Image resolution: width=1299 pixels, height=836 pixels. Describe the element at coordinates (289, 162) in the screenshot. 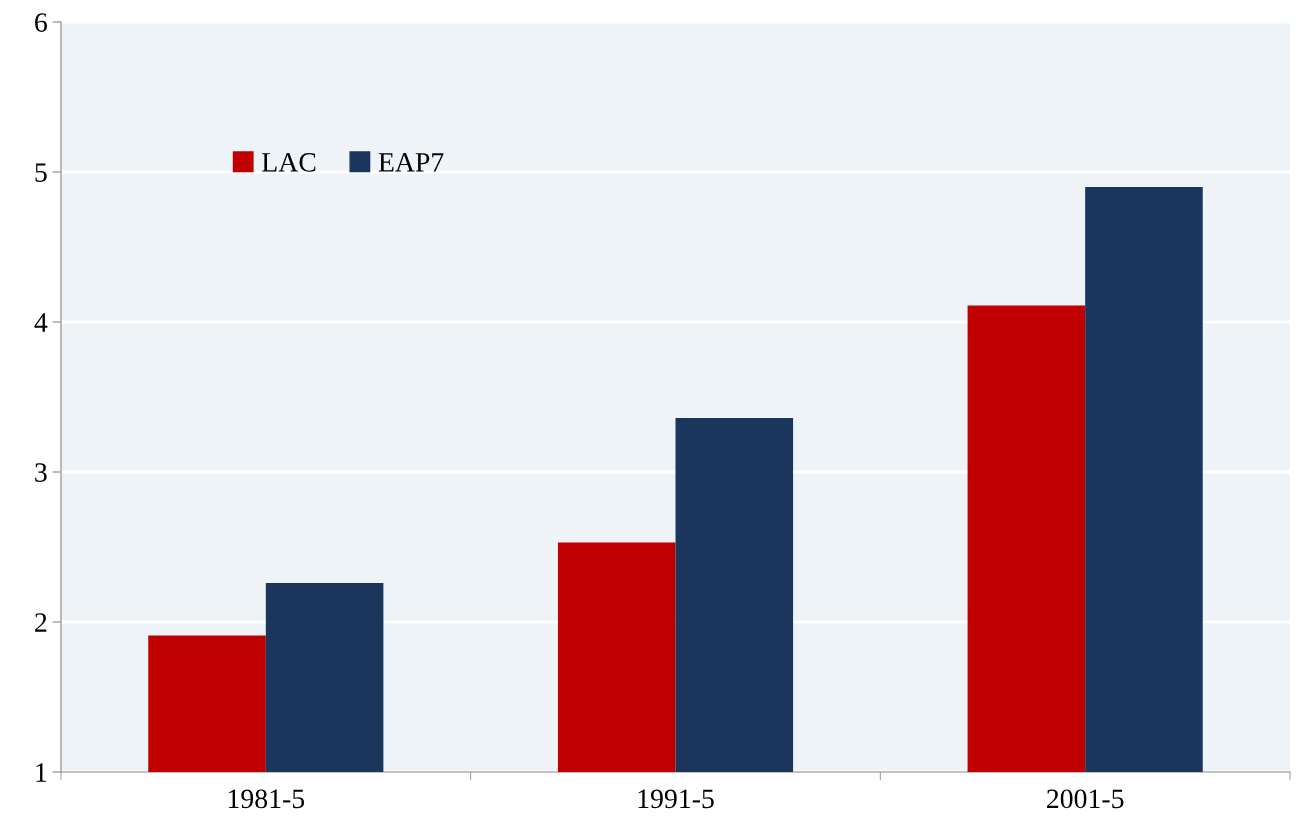

I see `legend-label: LAC` at that location.